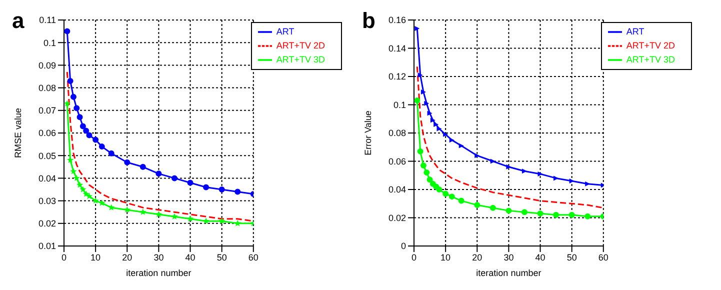  I want to click on y-tick-label: 0.11, so click(47, 20).